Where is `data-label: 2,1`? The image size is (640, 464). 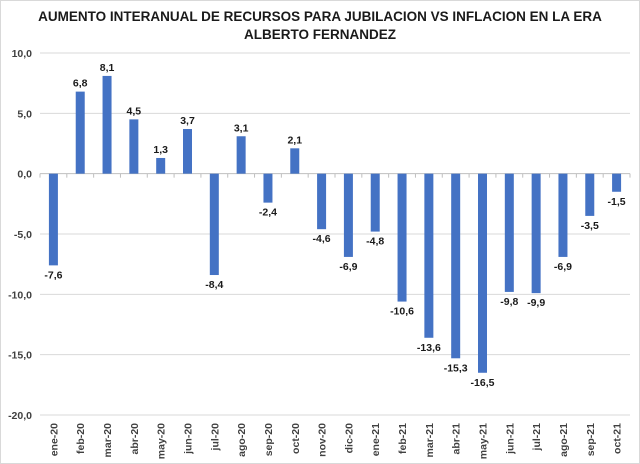 data-label: 2,1 is located at coordinates (294, 140).